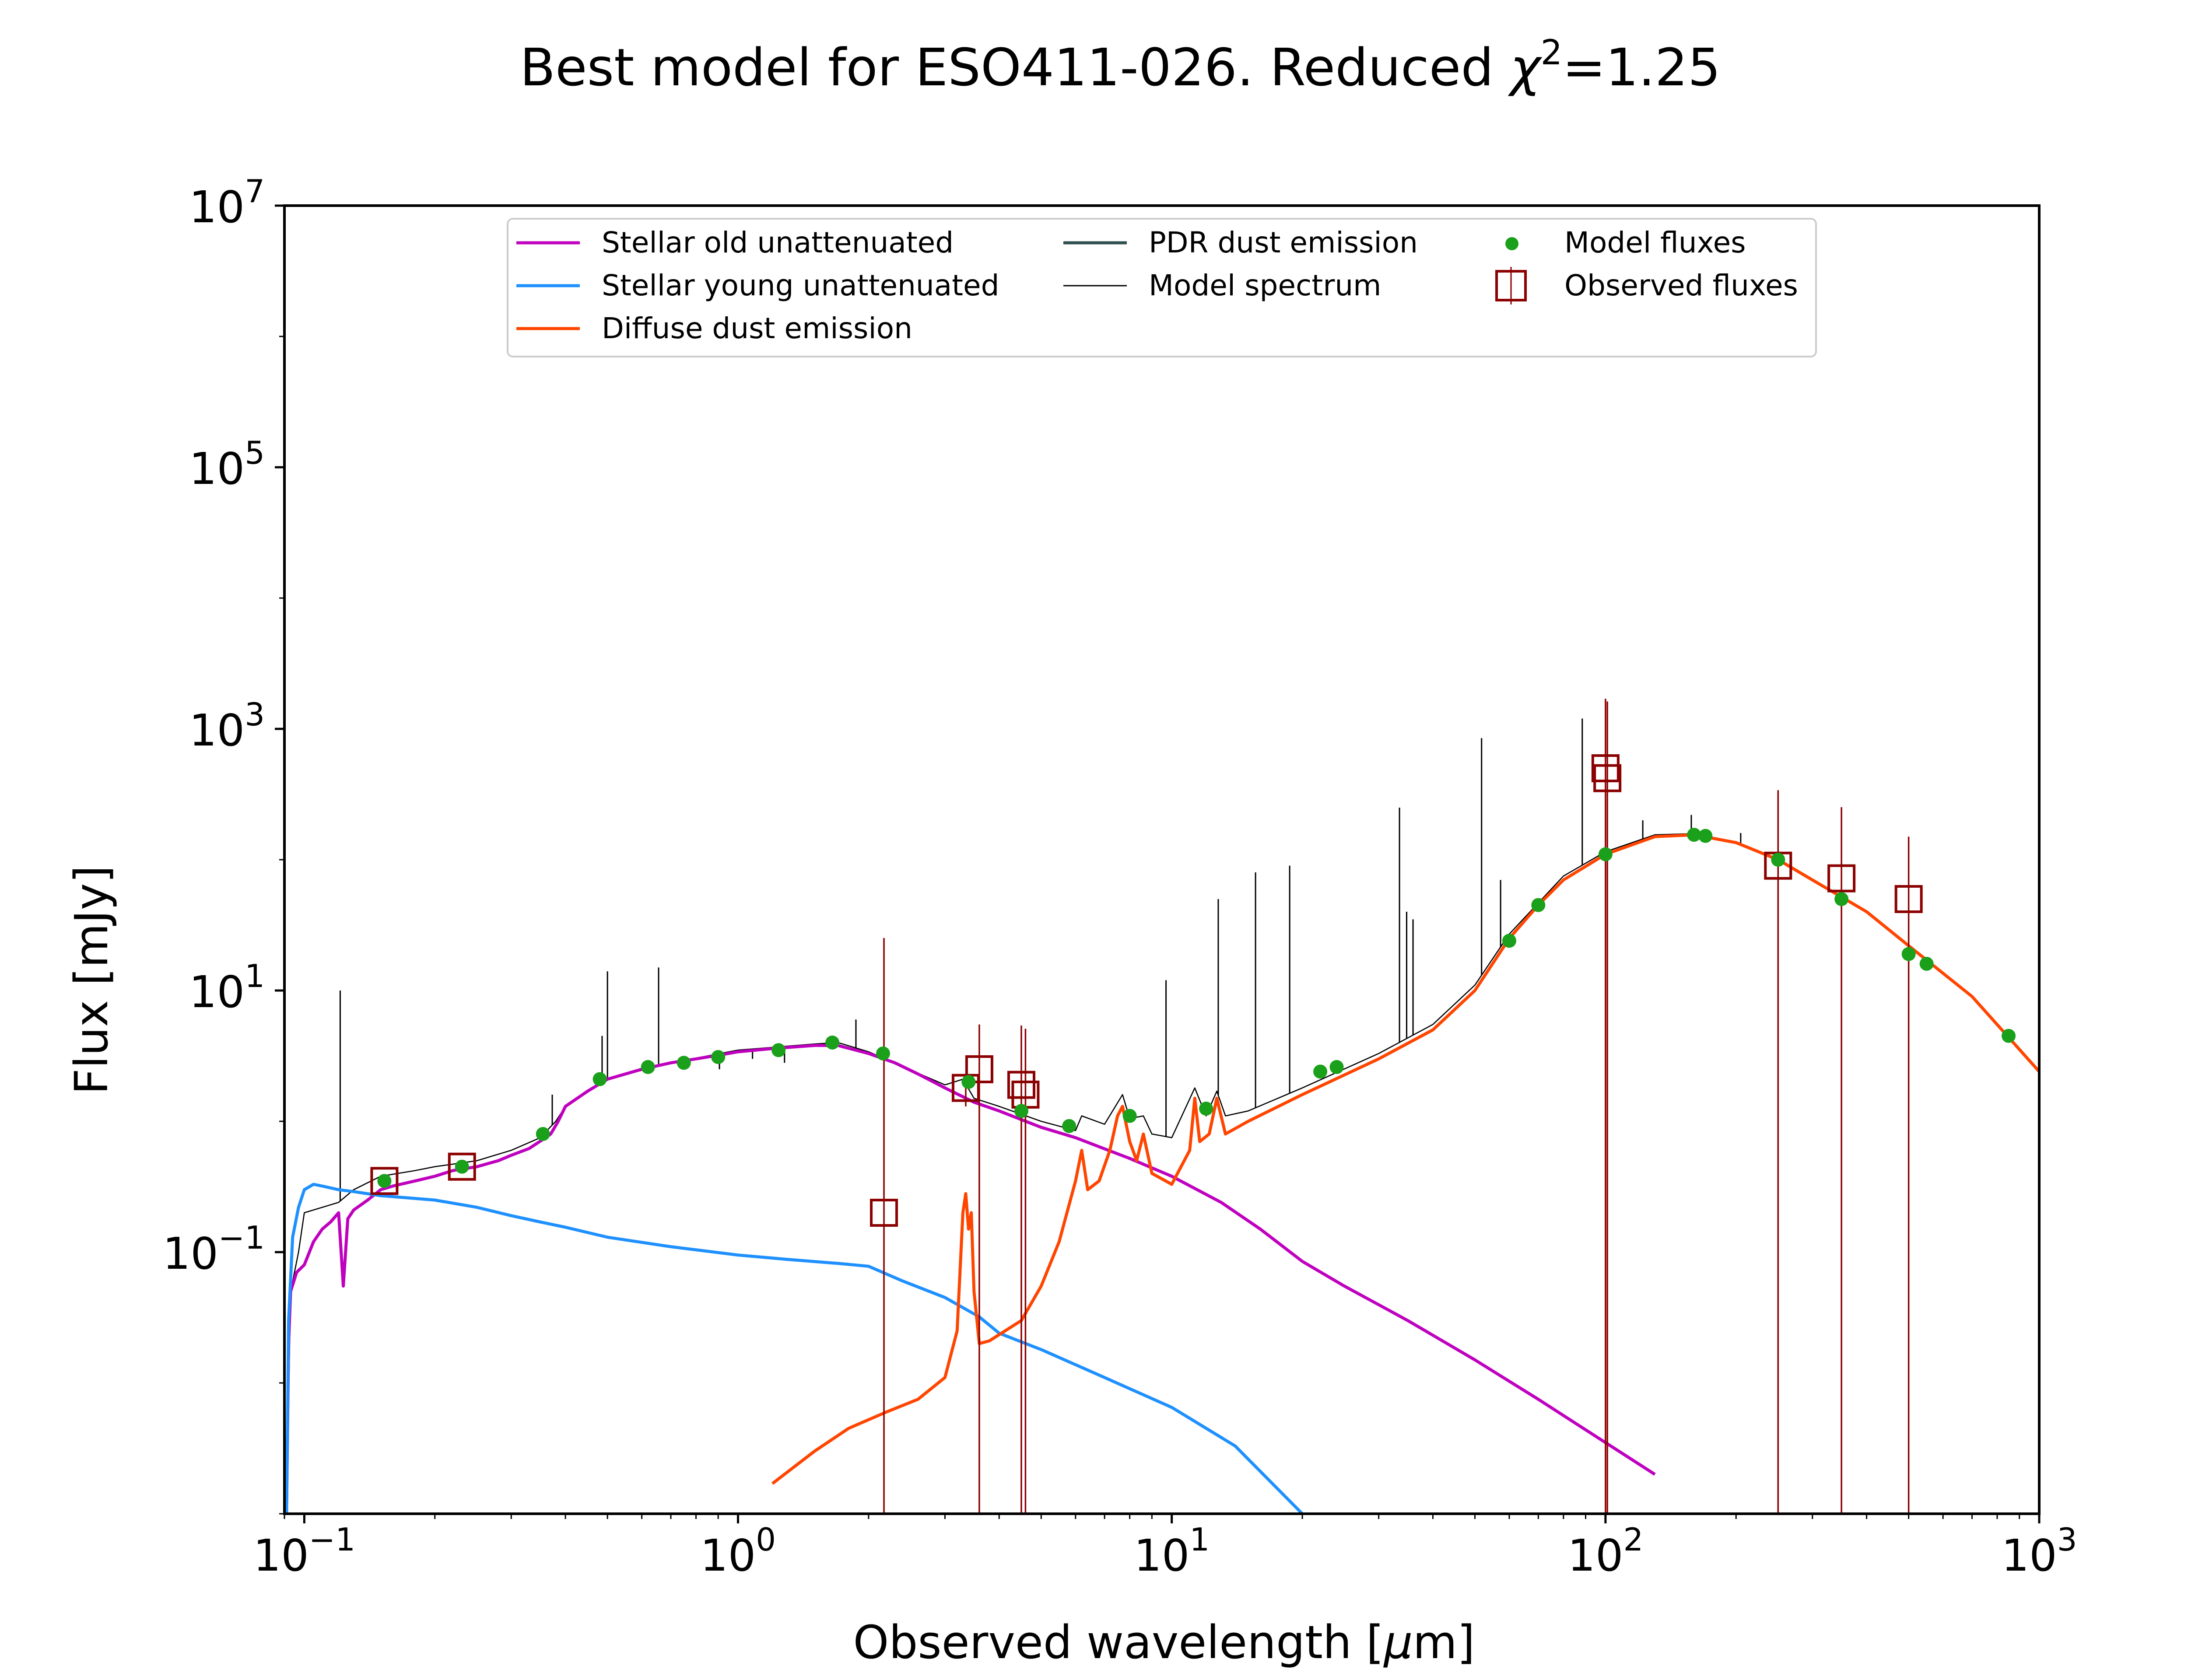 The image size is (2188, 1680). Describe the element at coordinates (1634, 1539) in the screenshot. I see `x-tick-exp: 2` at that location.